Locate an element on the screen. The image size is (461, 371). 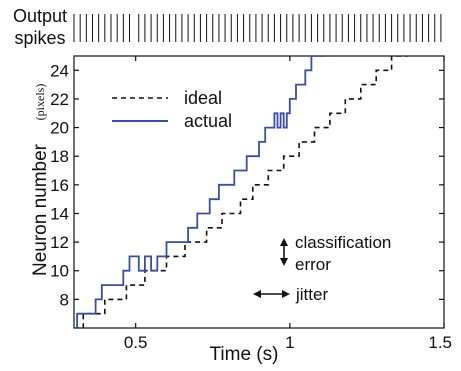
vertical-double-arrow-icon is located at coordinates (284, 252).